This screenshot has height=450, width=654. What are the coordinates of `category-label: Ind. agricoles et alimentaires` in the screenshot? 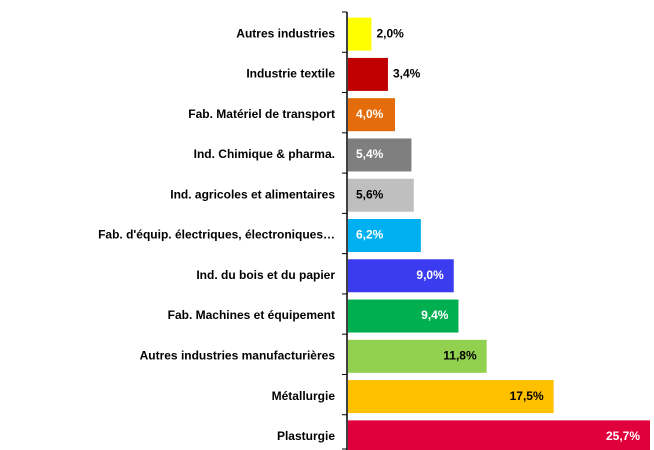 It's located at (252, 194).